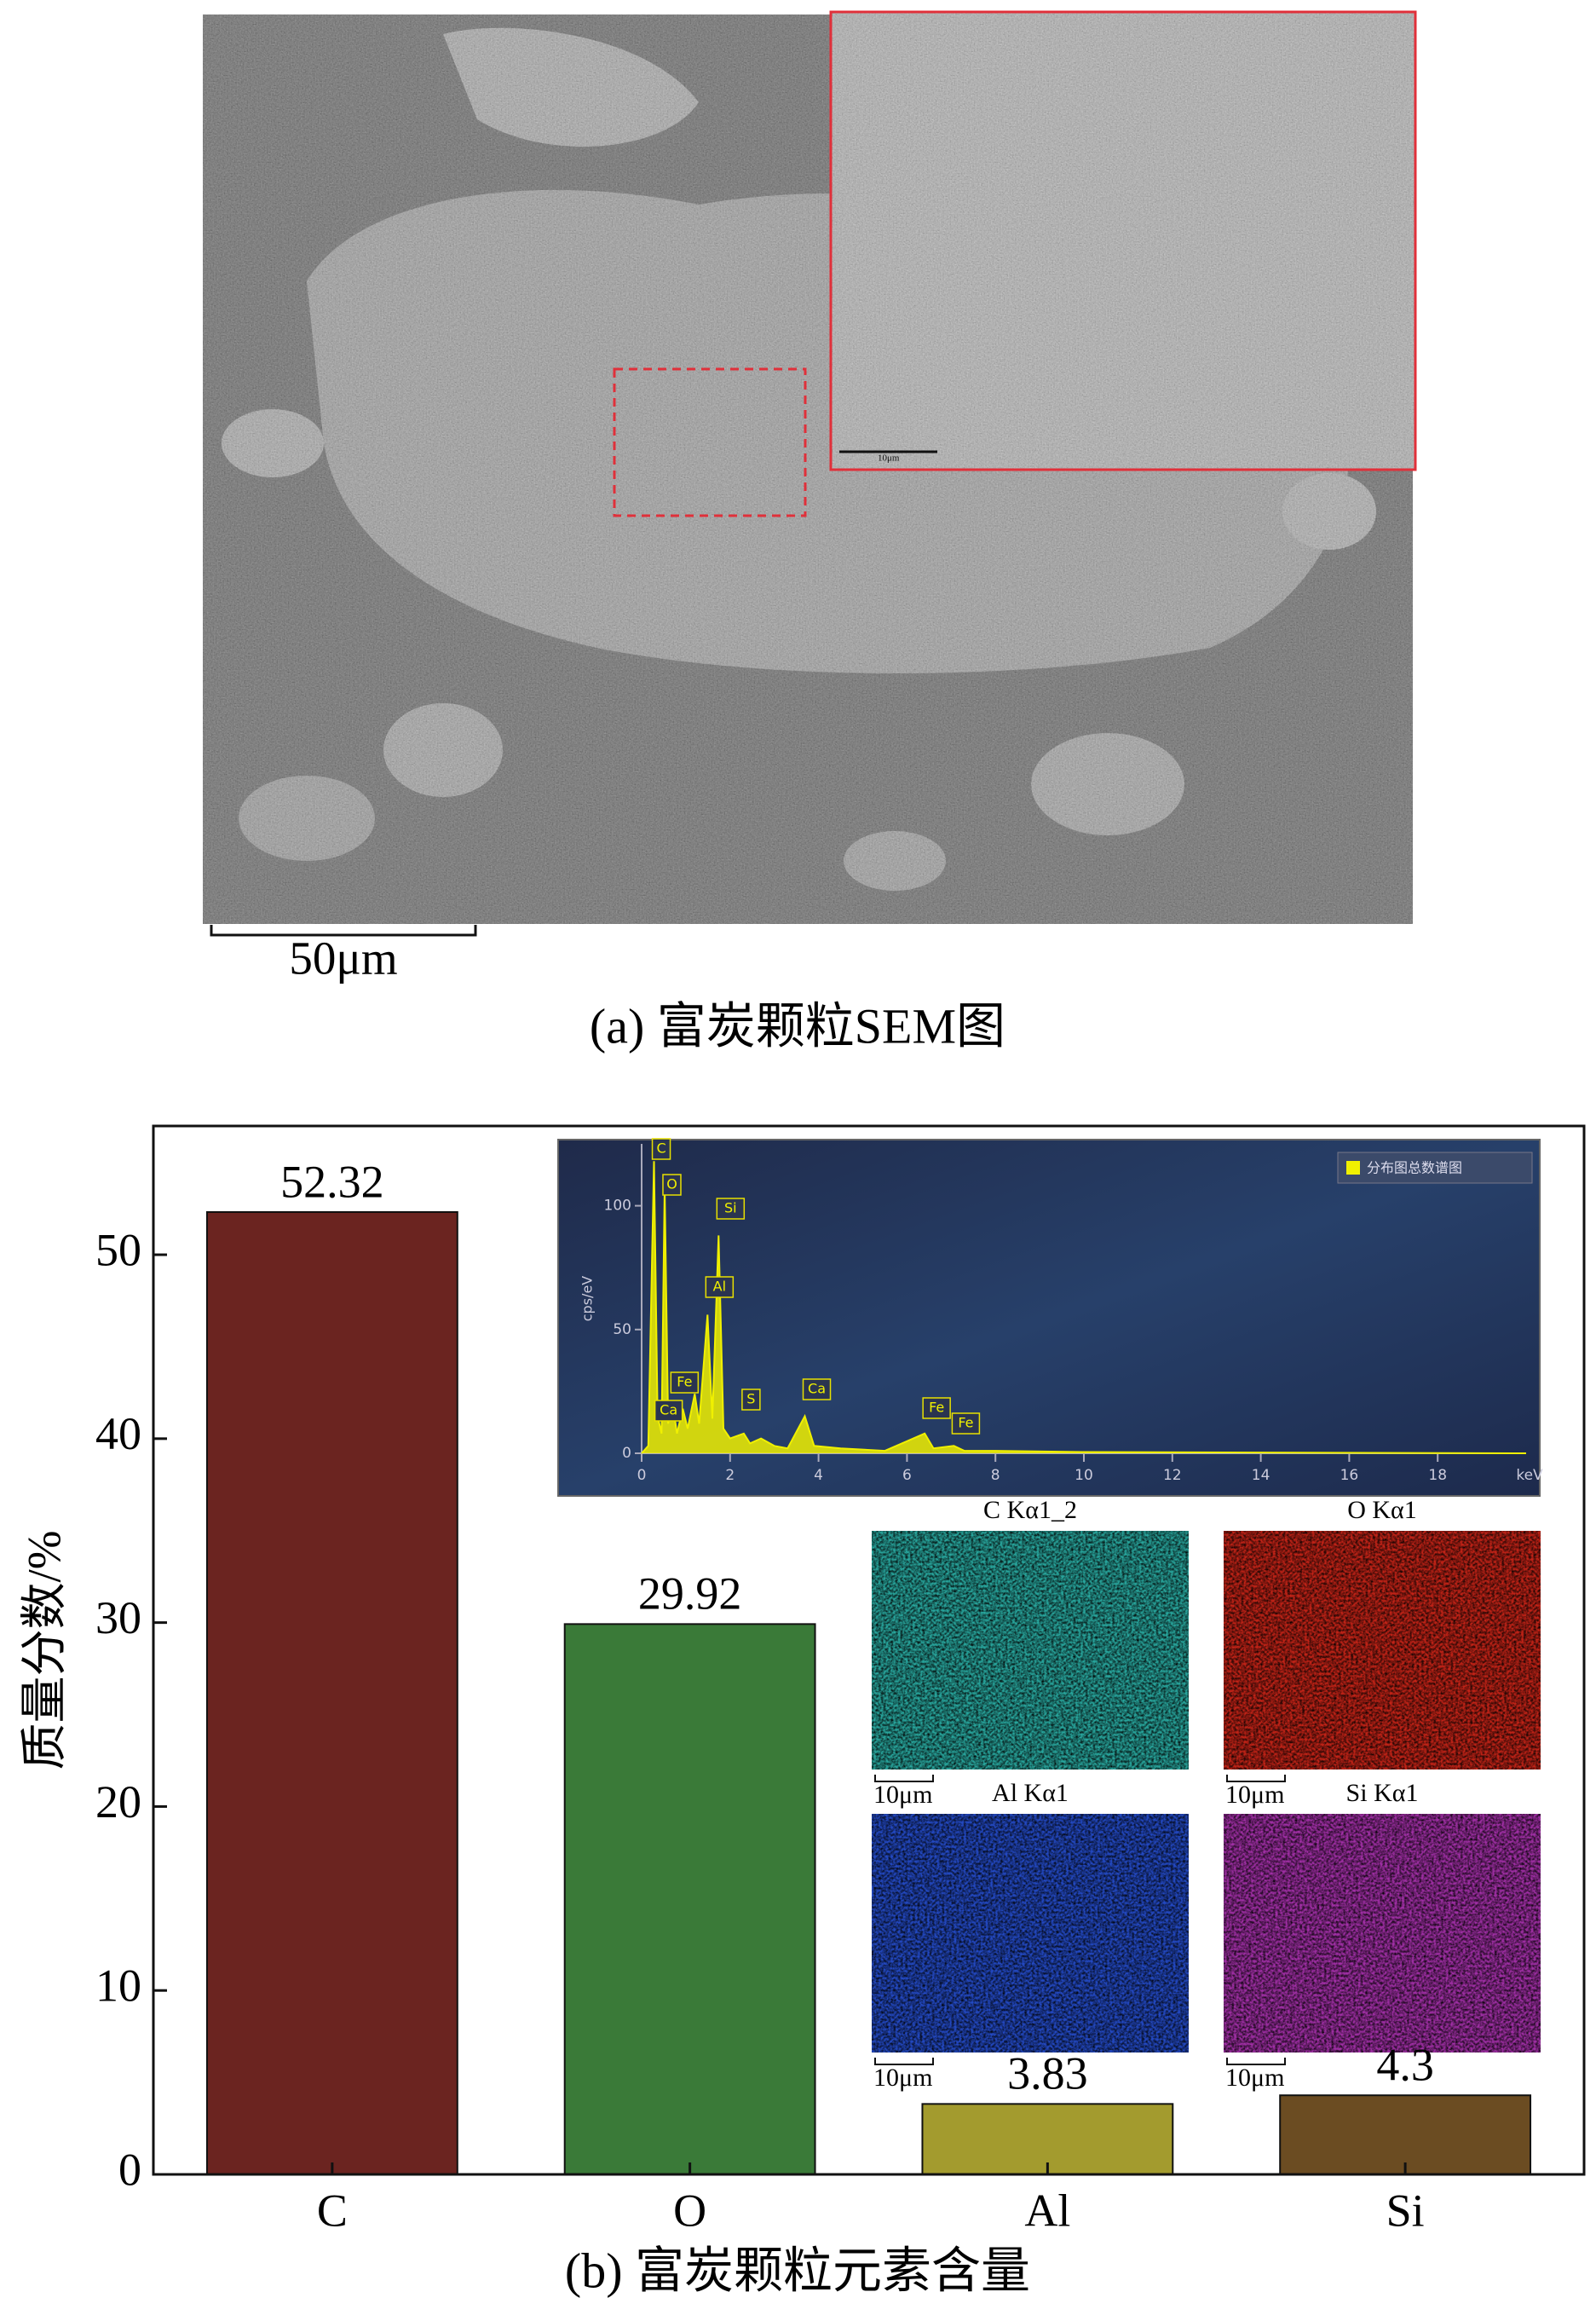 This screenshot has height=2321, width=1596. I want to click on spectrum-line, so click(1084, 1307).